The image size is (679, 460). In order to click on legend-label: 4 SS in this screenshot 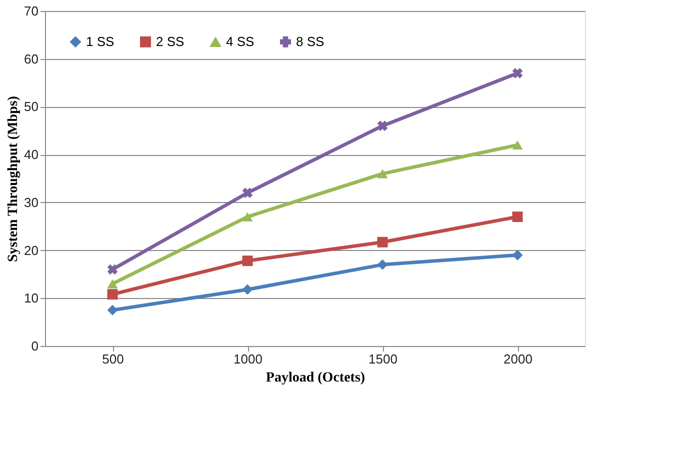, I will do `click(240, 42)`.